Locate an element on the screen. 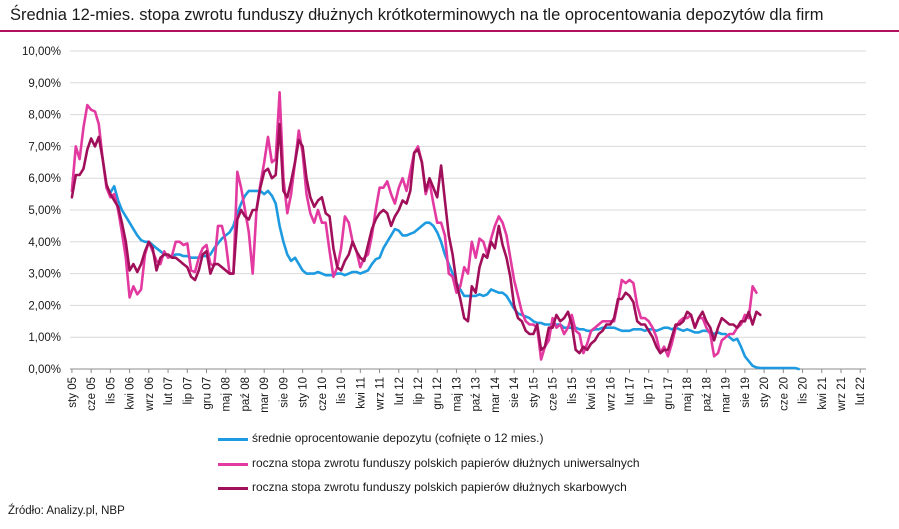  x-tick-label: gru 17 is located at coordinates (669, 393).